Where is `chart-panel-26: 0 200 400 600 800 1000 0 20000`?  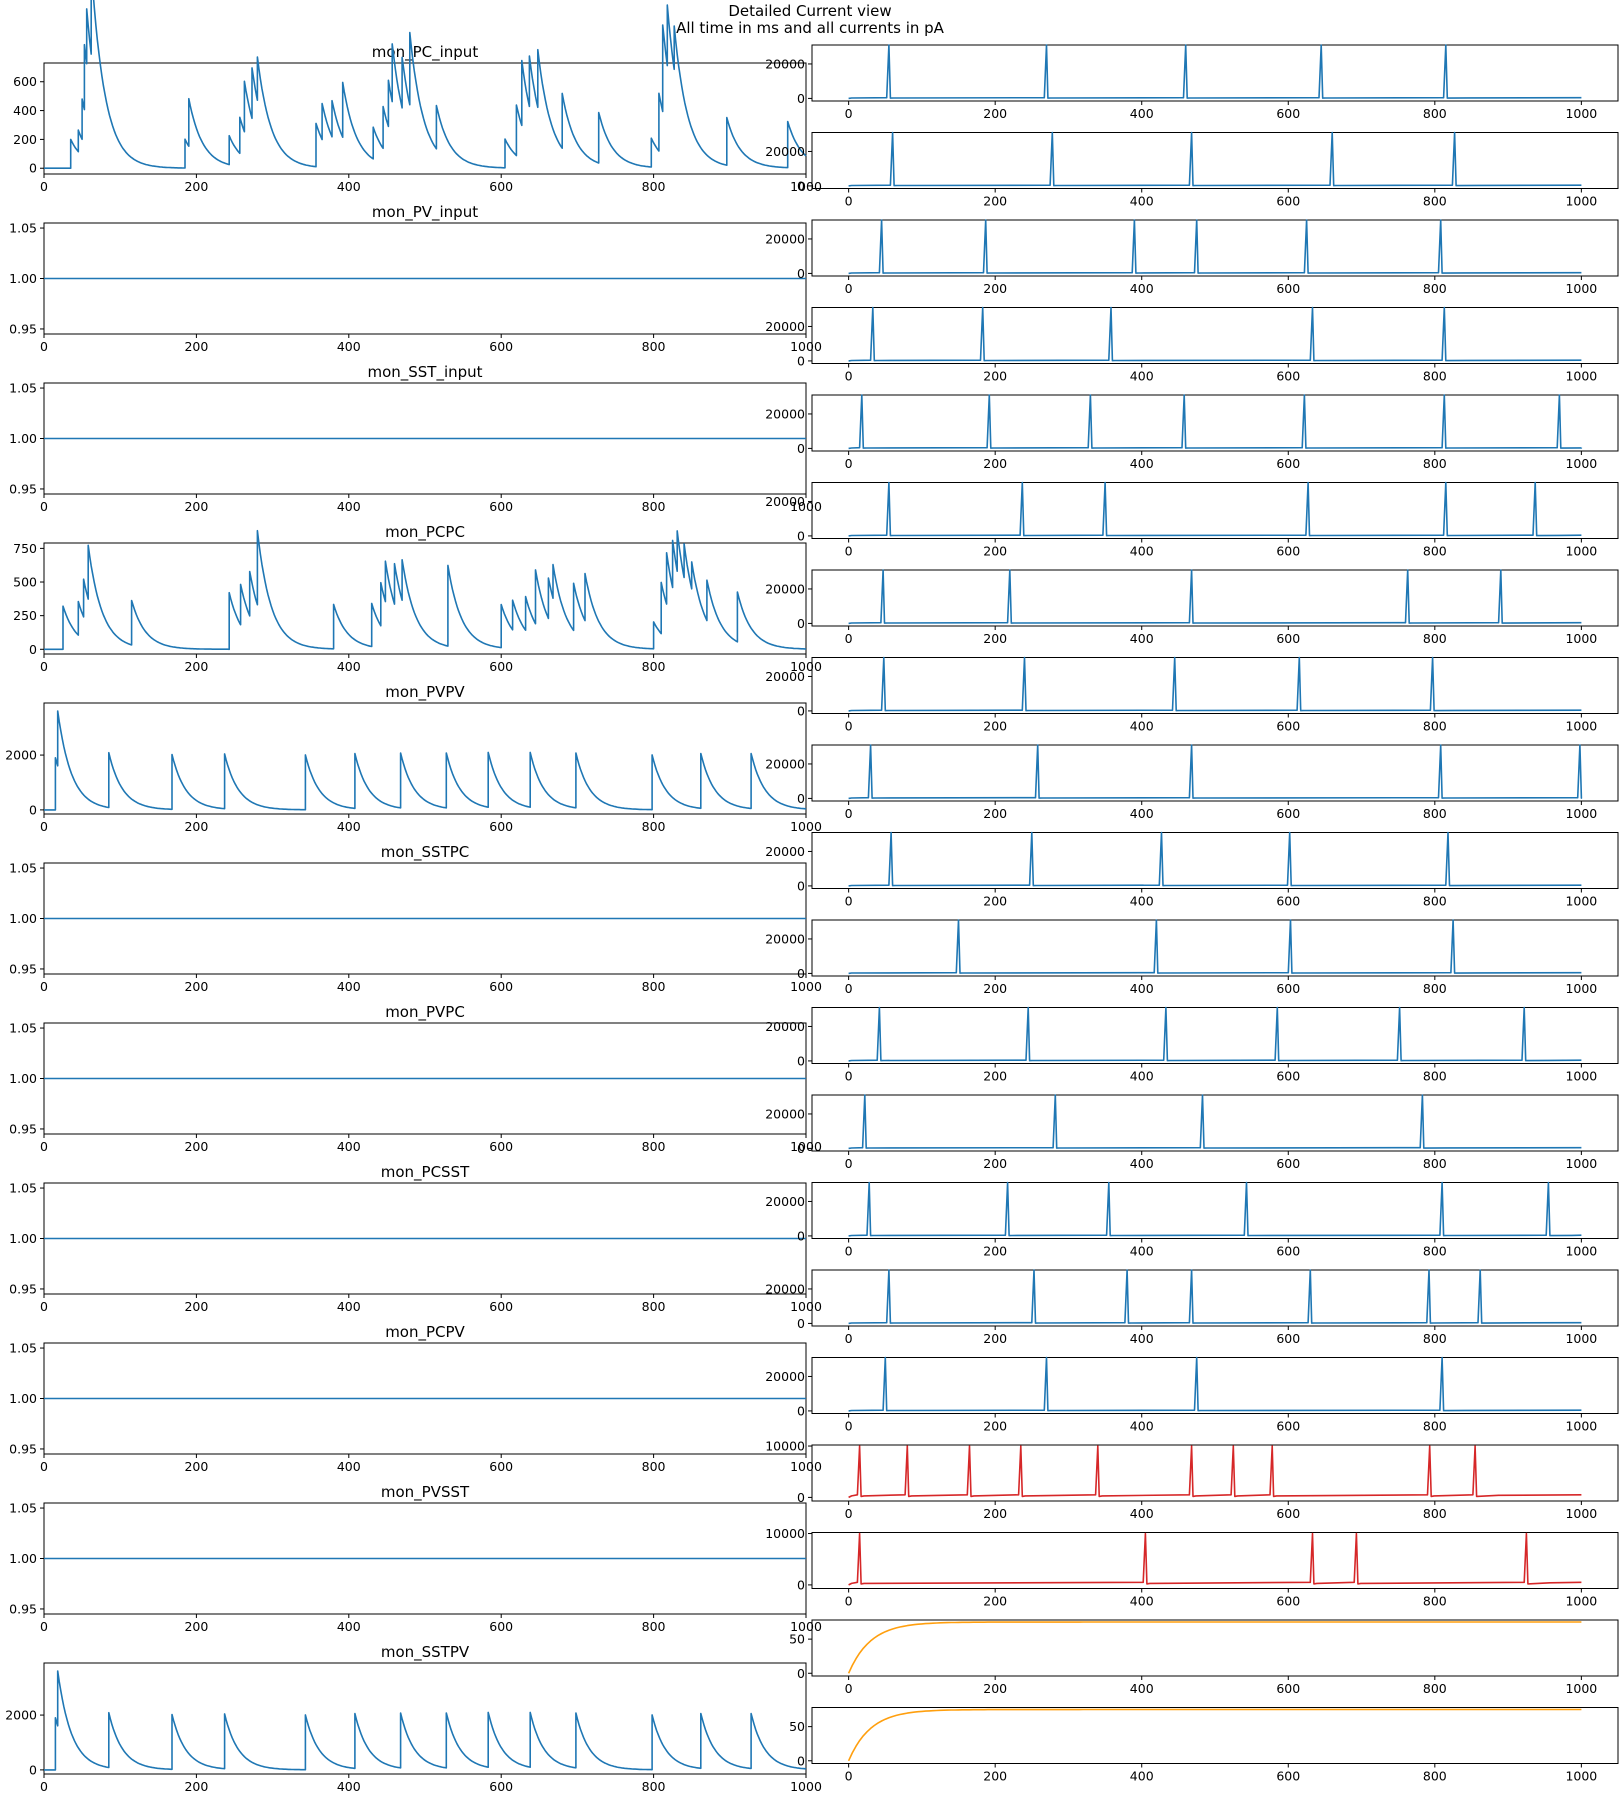 chart-panel-26: 0 200 400 600 800 1000 0 20000 is located at coordinates (1192, 1395).